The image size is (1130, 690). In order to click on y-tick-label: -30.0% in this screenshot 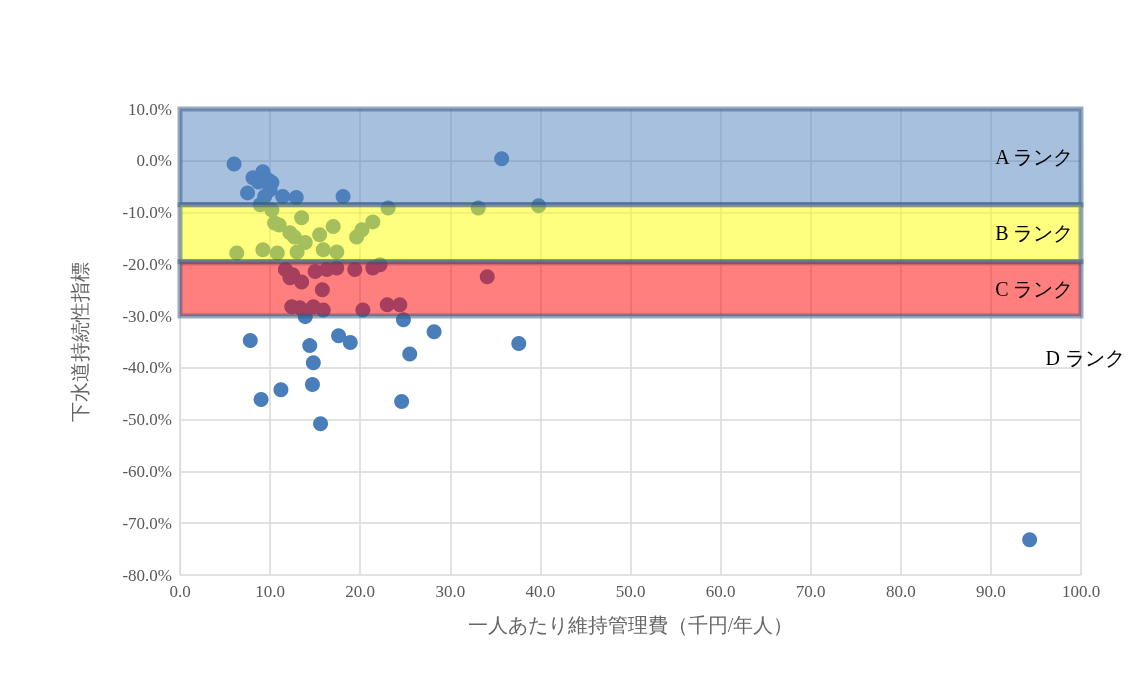, I will do `click(147, 316)`.